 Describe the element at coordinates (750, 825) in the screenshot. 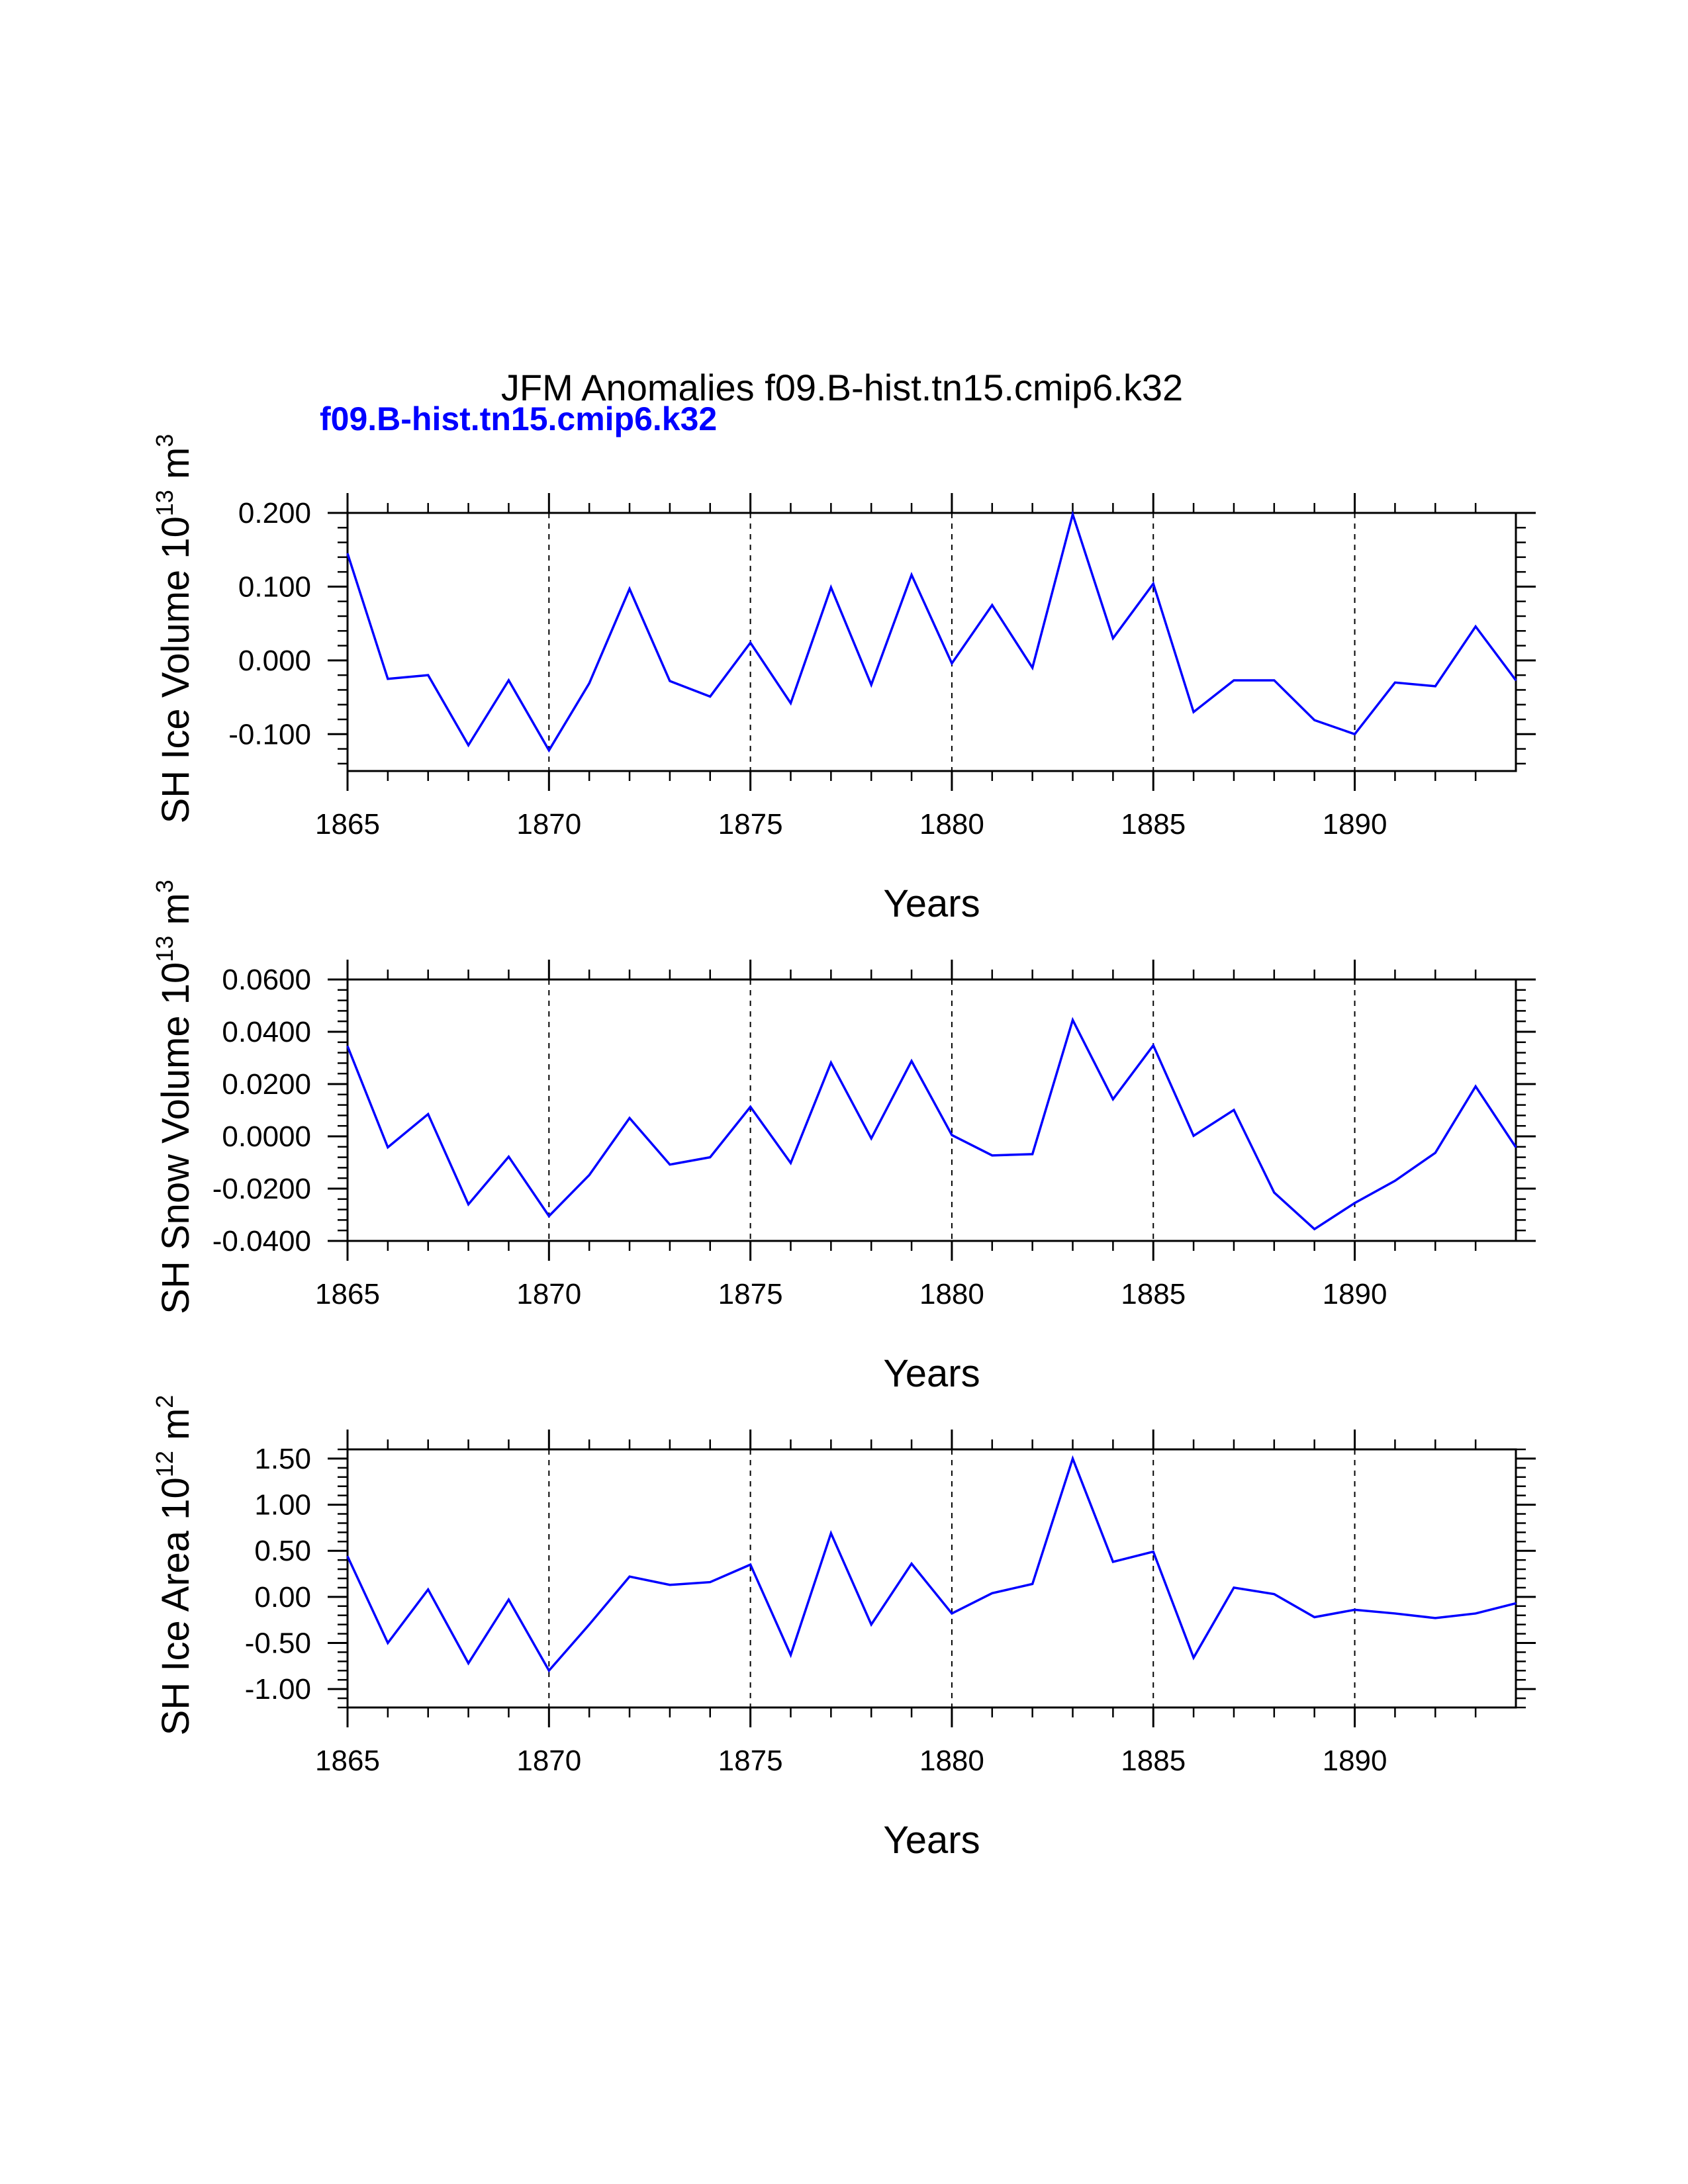

I see `x-tick-label: 1875` at that location.